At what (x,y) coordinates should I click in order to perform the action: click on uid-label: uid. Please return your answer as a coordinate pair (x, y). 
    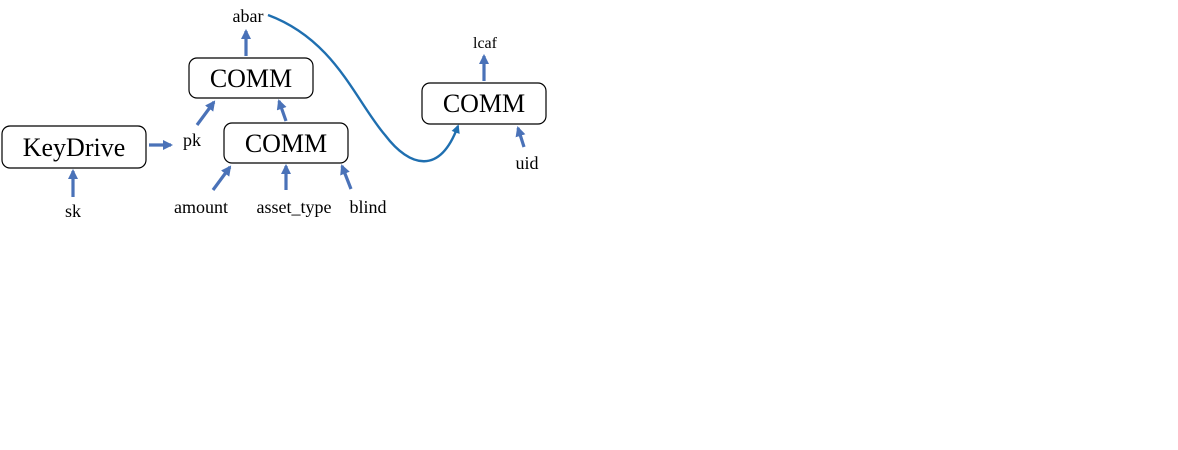
    Looking at the image, I should click on (526, 163).